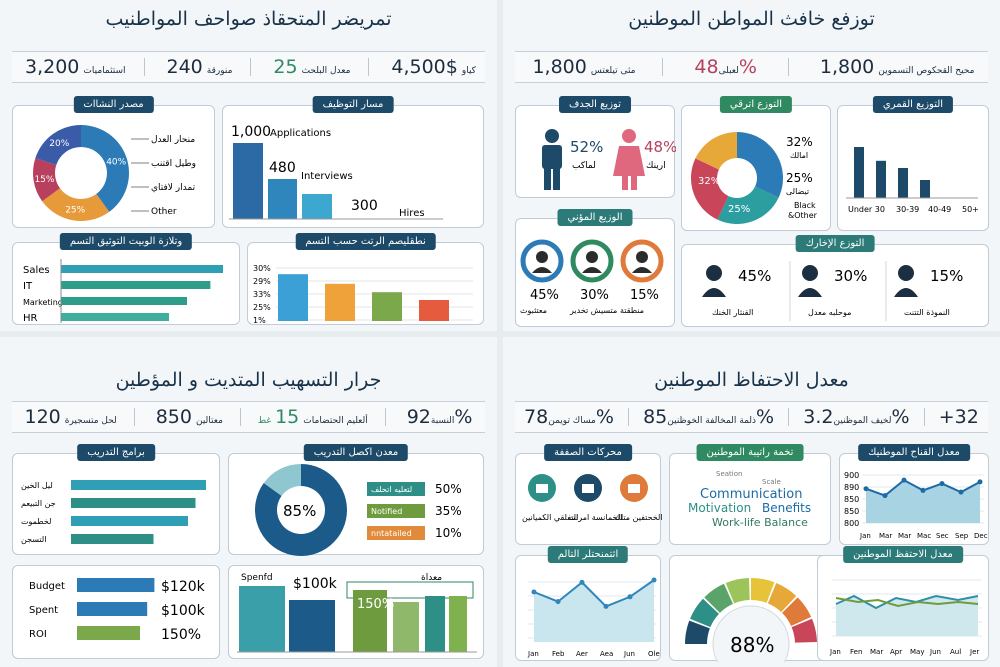 This screenshot has width=1000, height=667. What do you see at coordinates (116, 612) in the screenshot?
I see `budget-card: Budget $120k Spent $100k ROI 150%` at bounding box center [116, 612].